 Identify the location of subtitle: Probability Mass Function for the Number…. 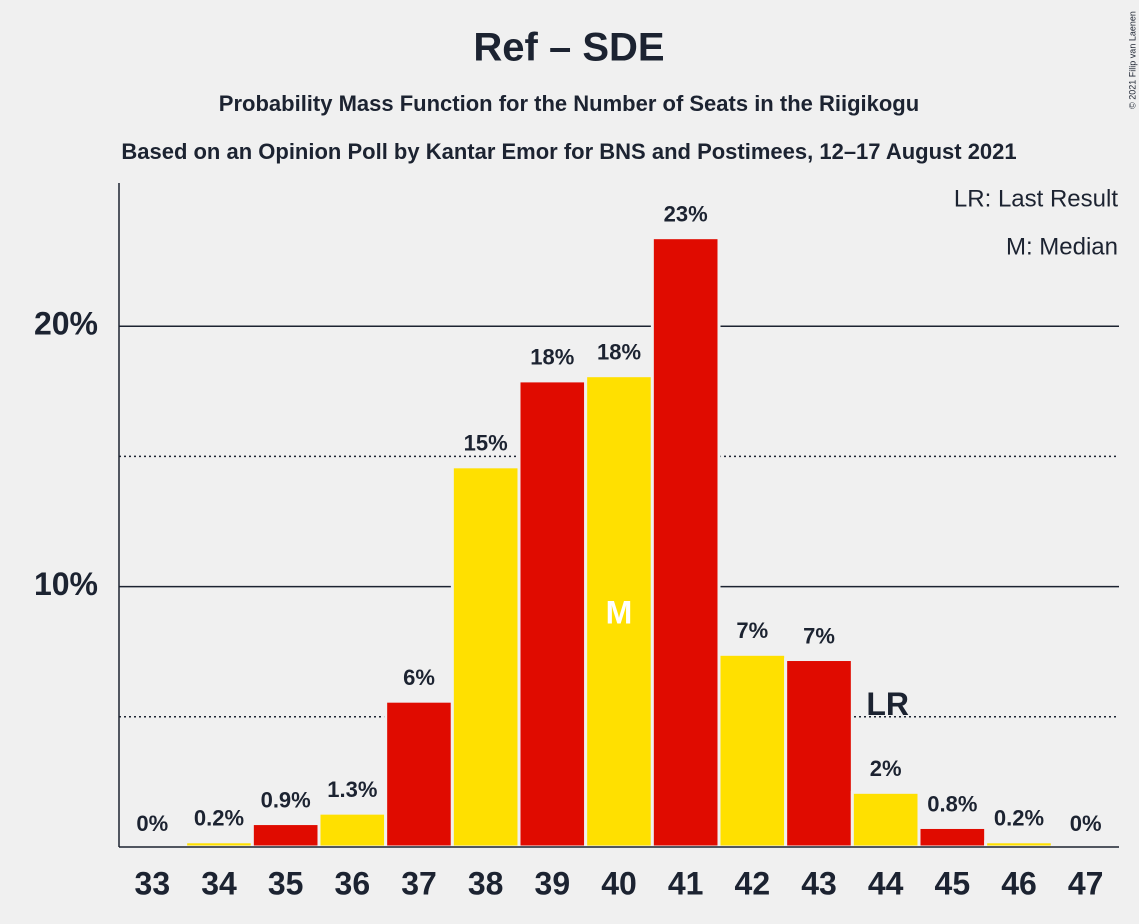
(569, 103).